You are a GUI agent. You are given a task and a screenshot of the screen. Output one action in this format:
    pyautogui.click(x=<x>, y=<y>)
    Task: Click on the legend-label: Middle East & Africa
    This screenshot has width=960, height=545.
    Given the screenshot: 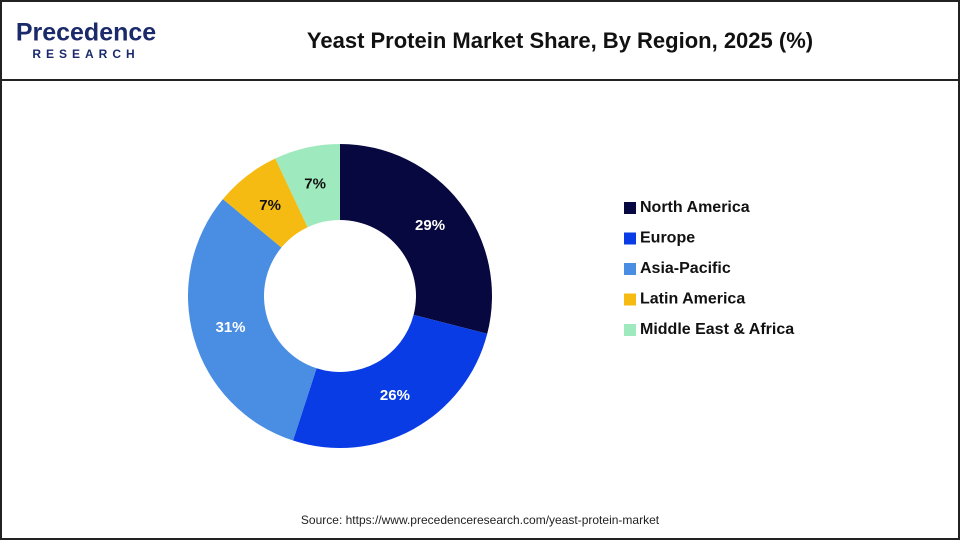 What is the action you would take?
    pyautogui.click(x=717, y=329)
    